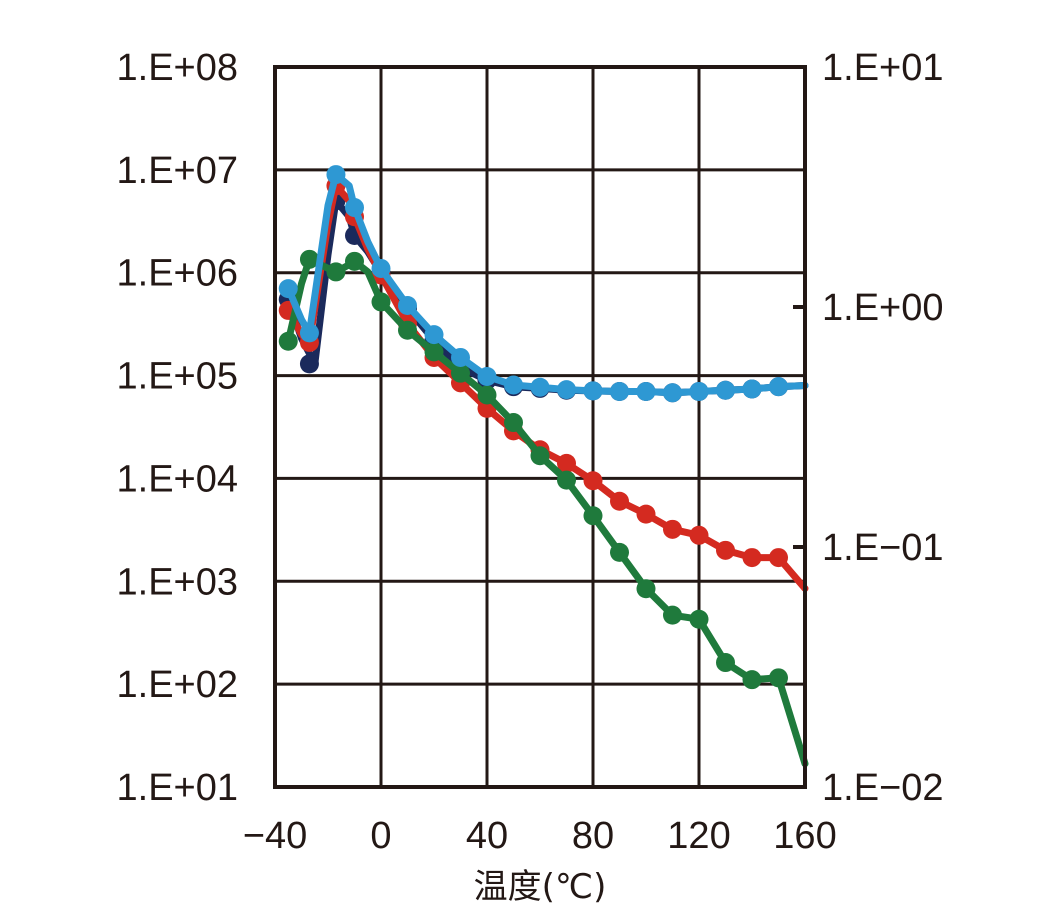 The image size is (1063, 908). What do you see at coordinates (883, 548) in the screenshot?
I see `y-right-tick-label: 1.E−01` at bounding box center [883, 548].